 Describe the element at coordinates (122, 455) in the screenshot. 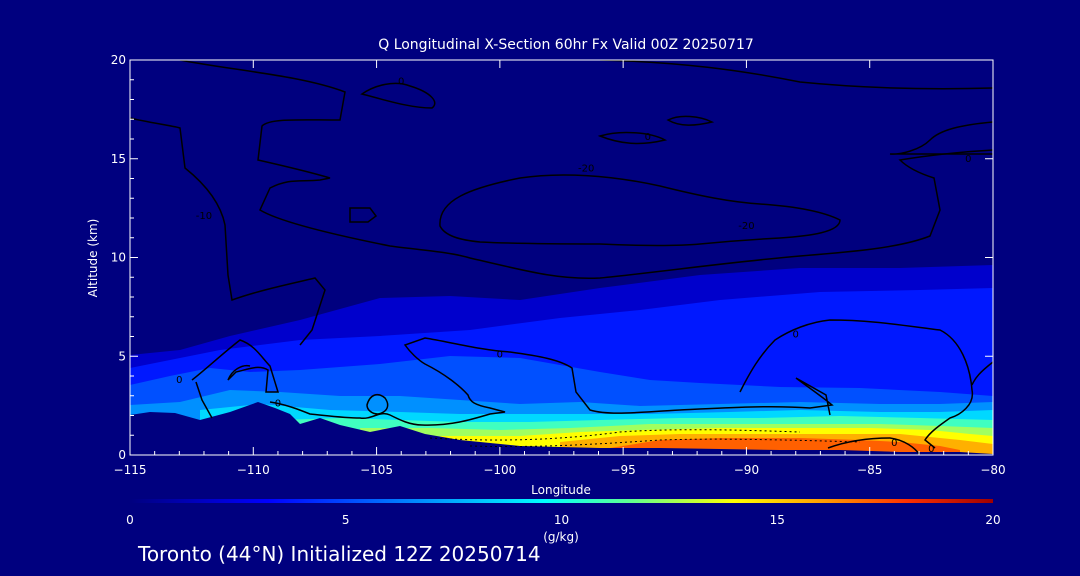

I see `y-tick-label: 0` at that location.